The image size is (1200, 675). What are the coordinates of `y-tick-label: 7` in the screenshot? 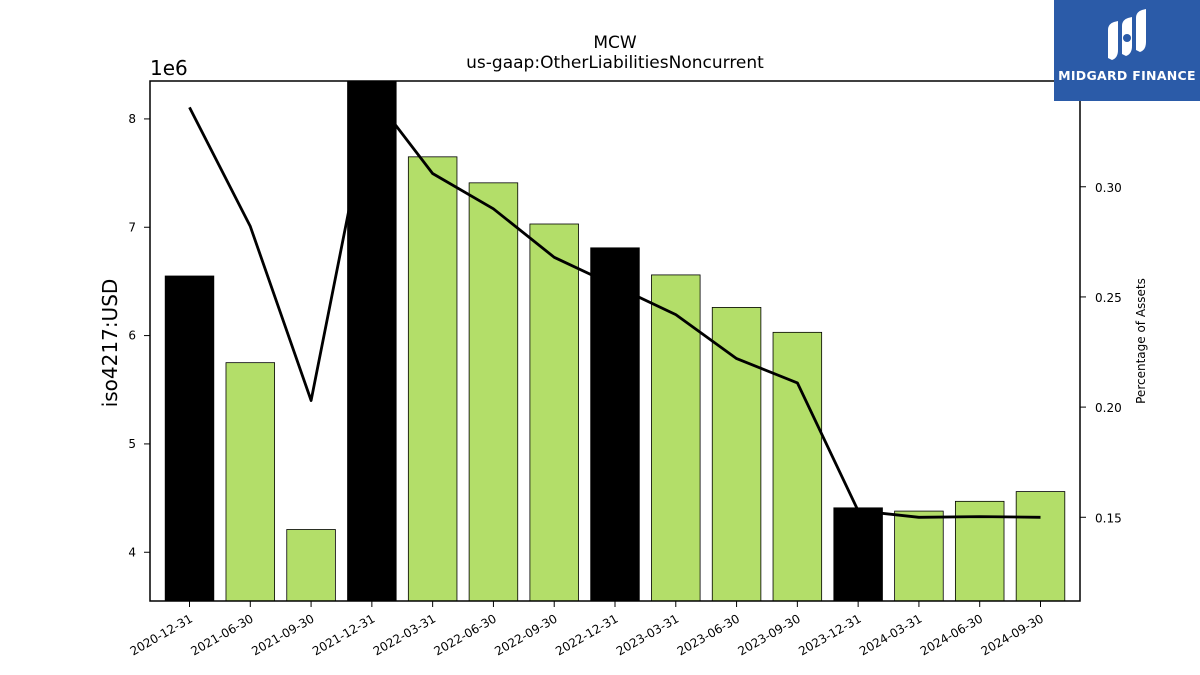 It's located at (132, 227).